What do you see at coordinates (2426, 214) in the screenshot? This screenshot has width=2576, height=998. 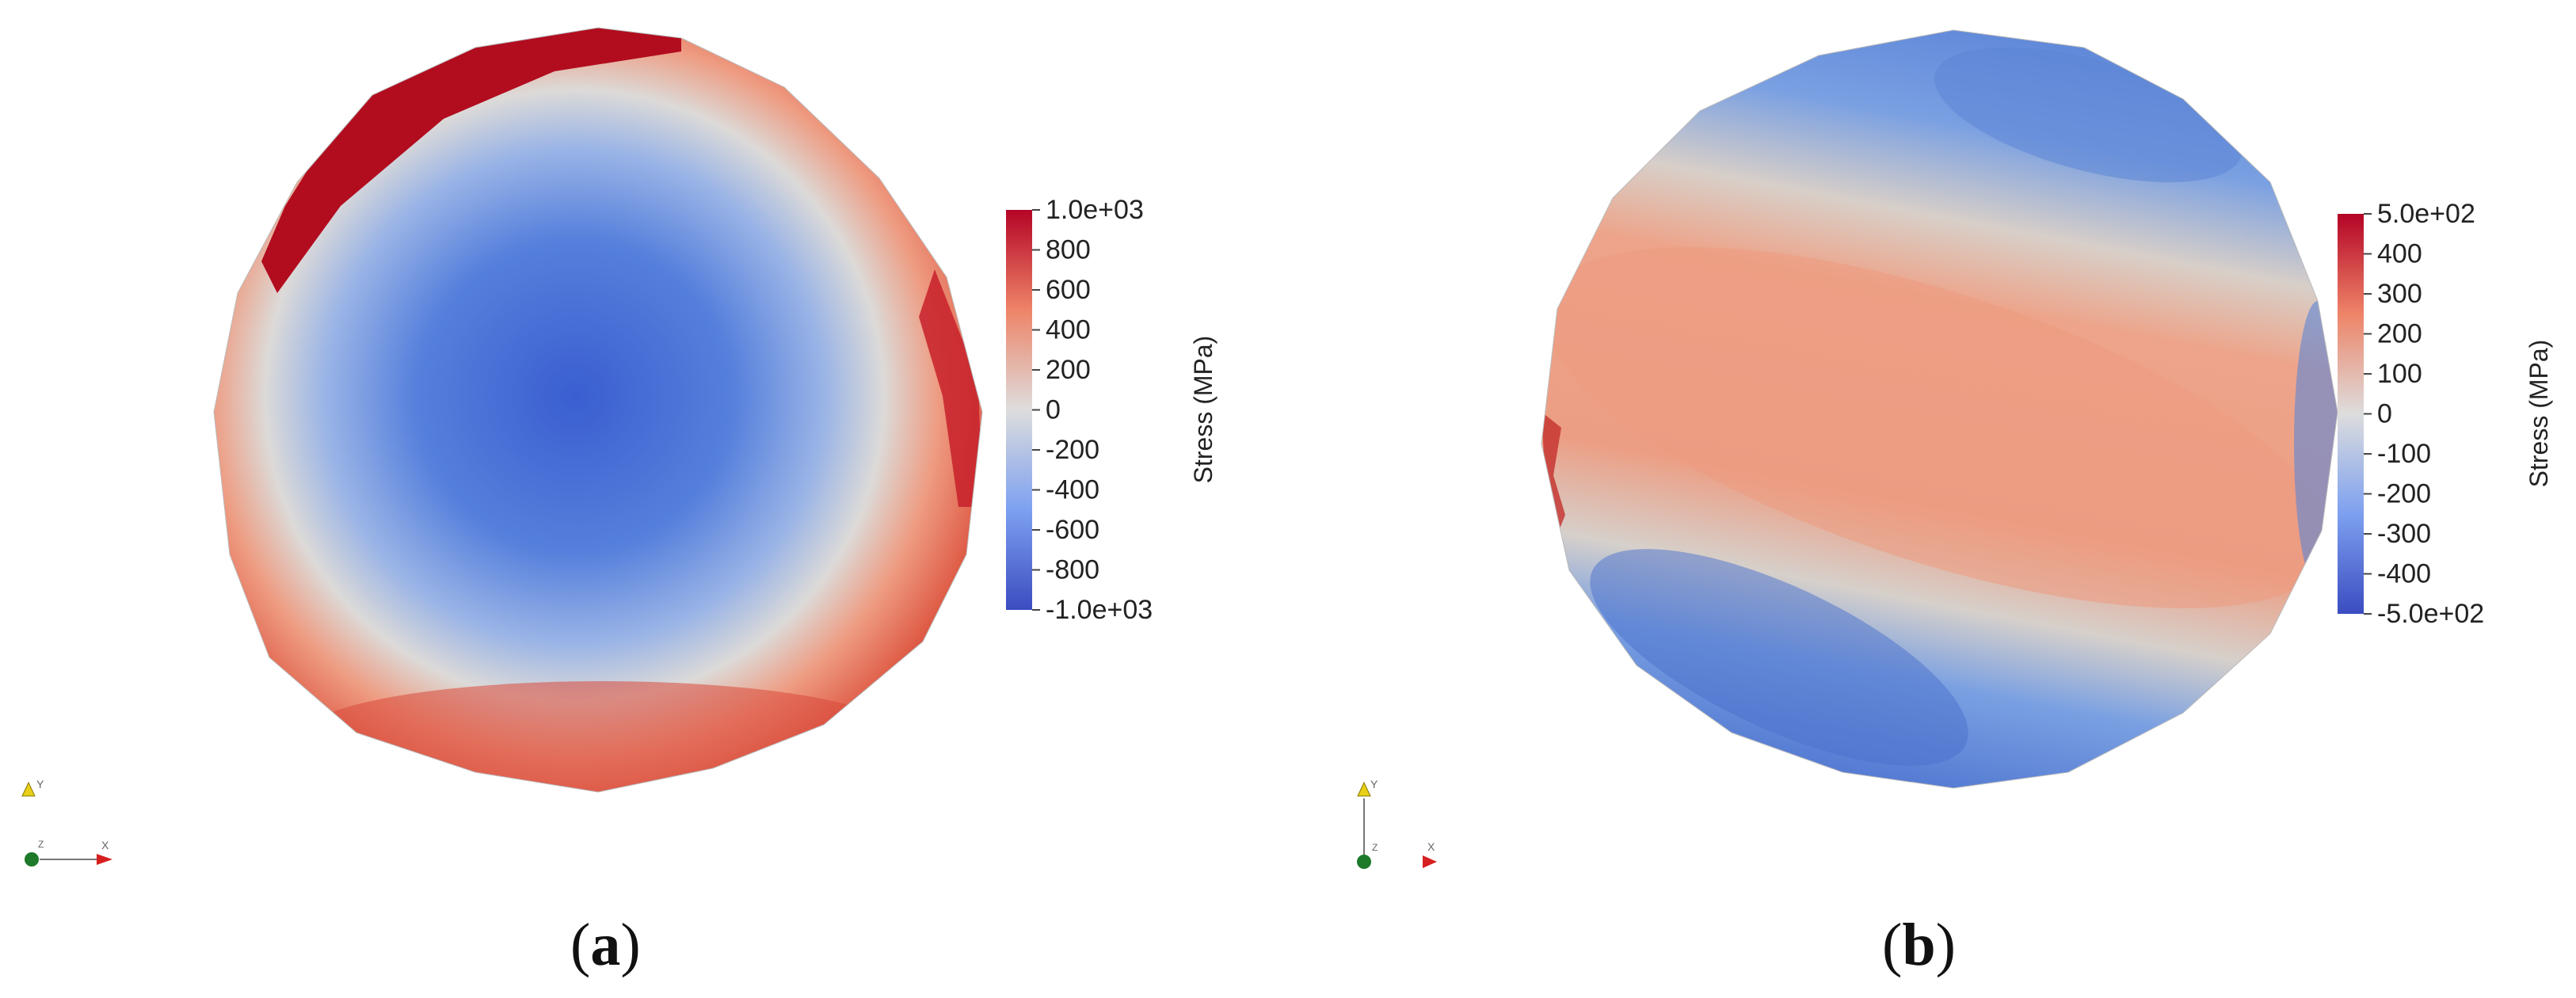 I see `colorbar-tick-label: 5.0e+02` at bounding box center [2426, 214].